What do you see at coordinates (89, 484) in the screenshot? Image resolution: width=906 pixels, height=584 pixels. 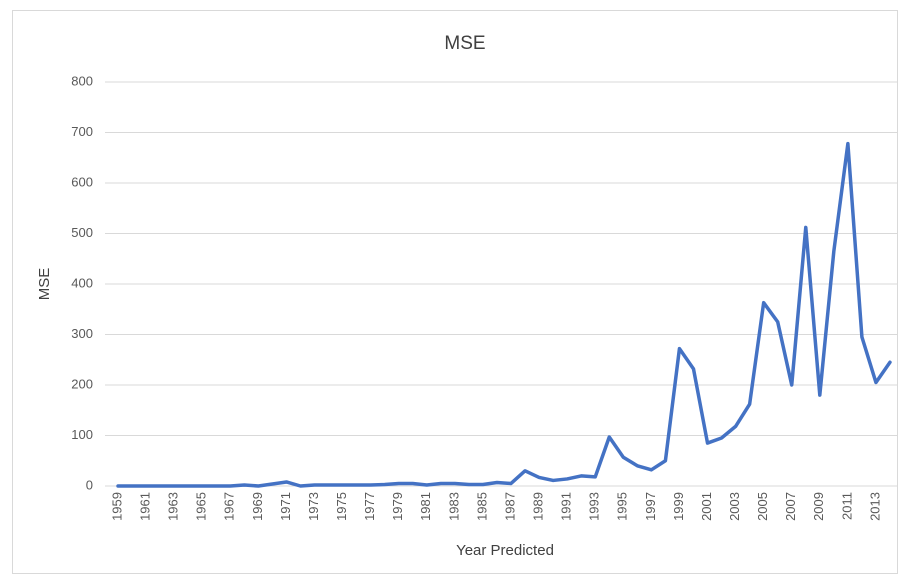 I see `y-tick-label: 0` at bounding box center [89, 484].